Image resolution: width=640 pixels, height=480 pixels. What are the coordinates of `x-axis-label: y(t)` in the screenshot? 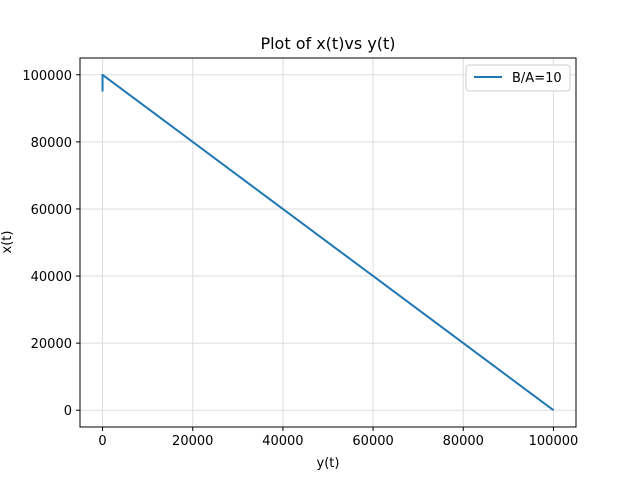 It's located at (328, 463).